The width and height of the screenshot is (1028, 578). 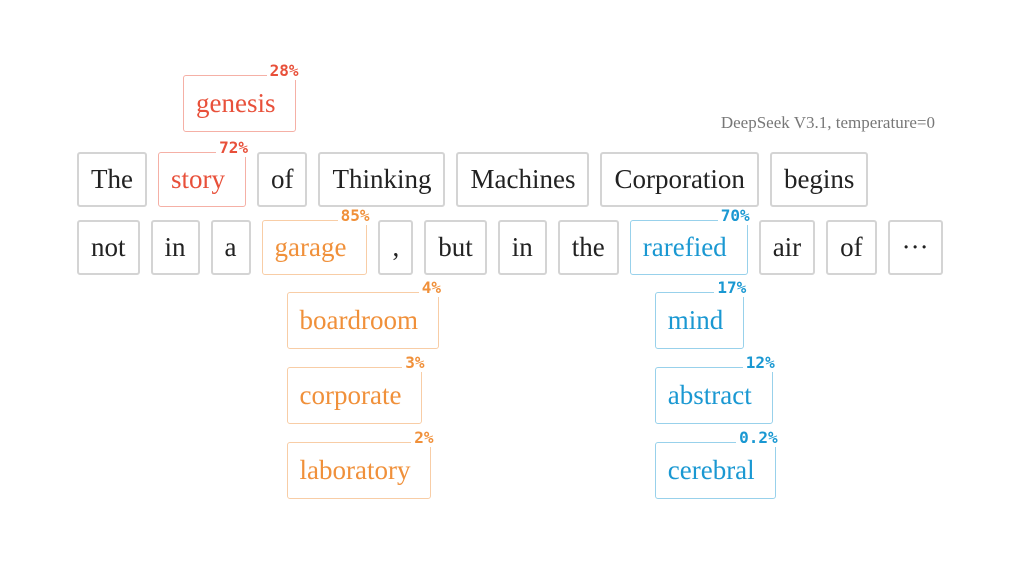 I want to click on token: the, so click(x=588, y=247).